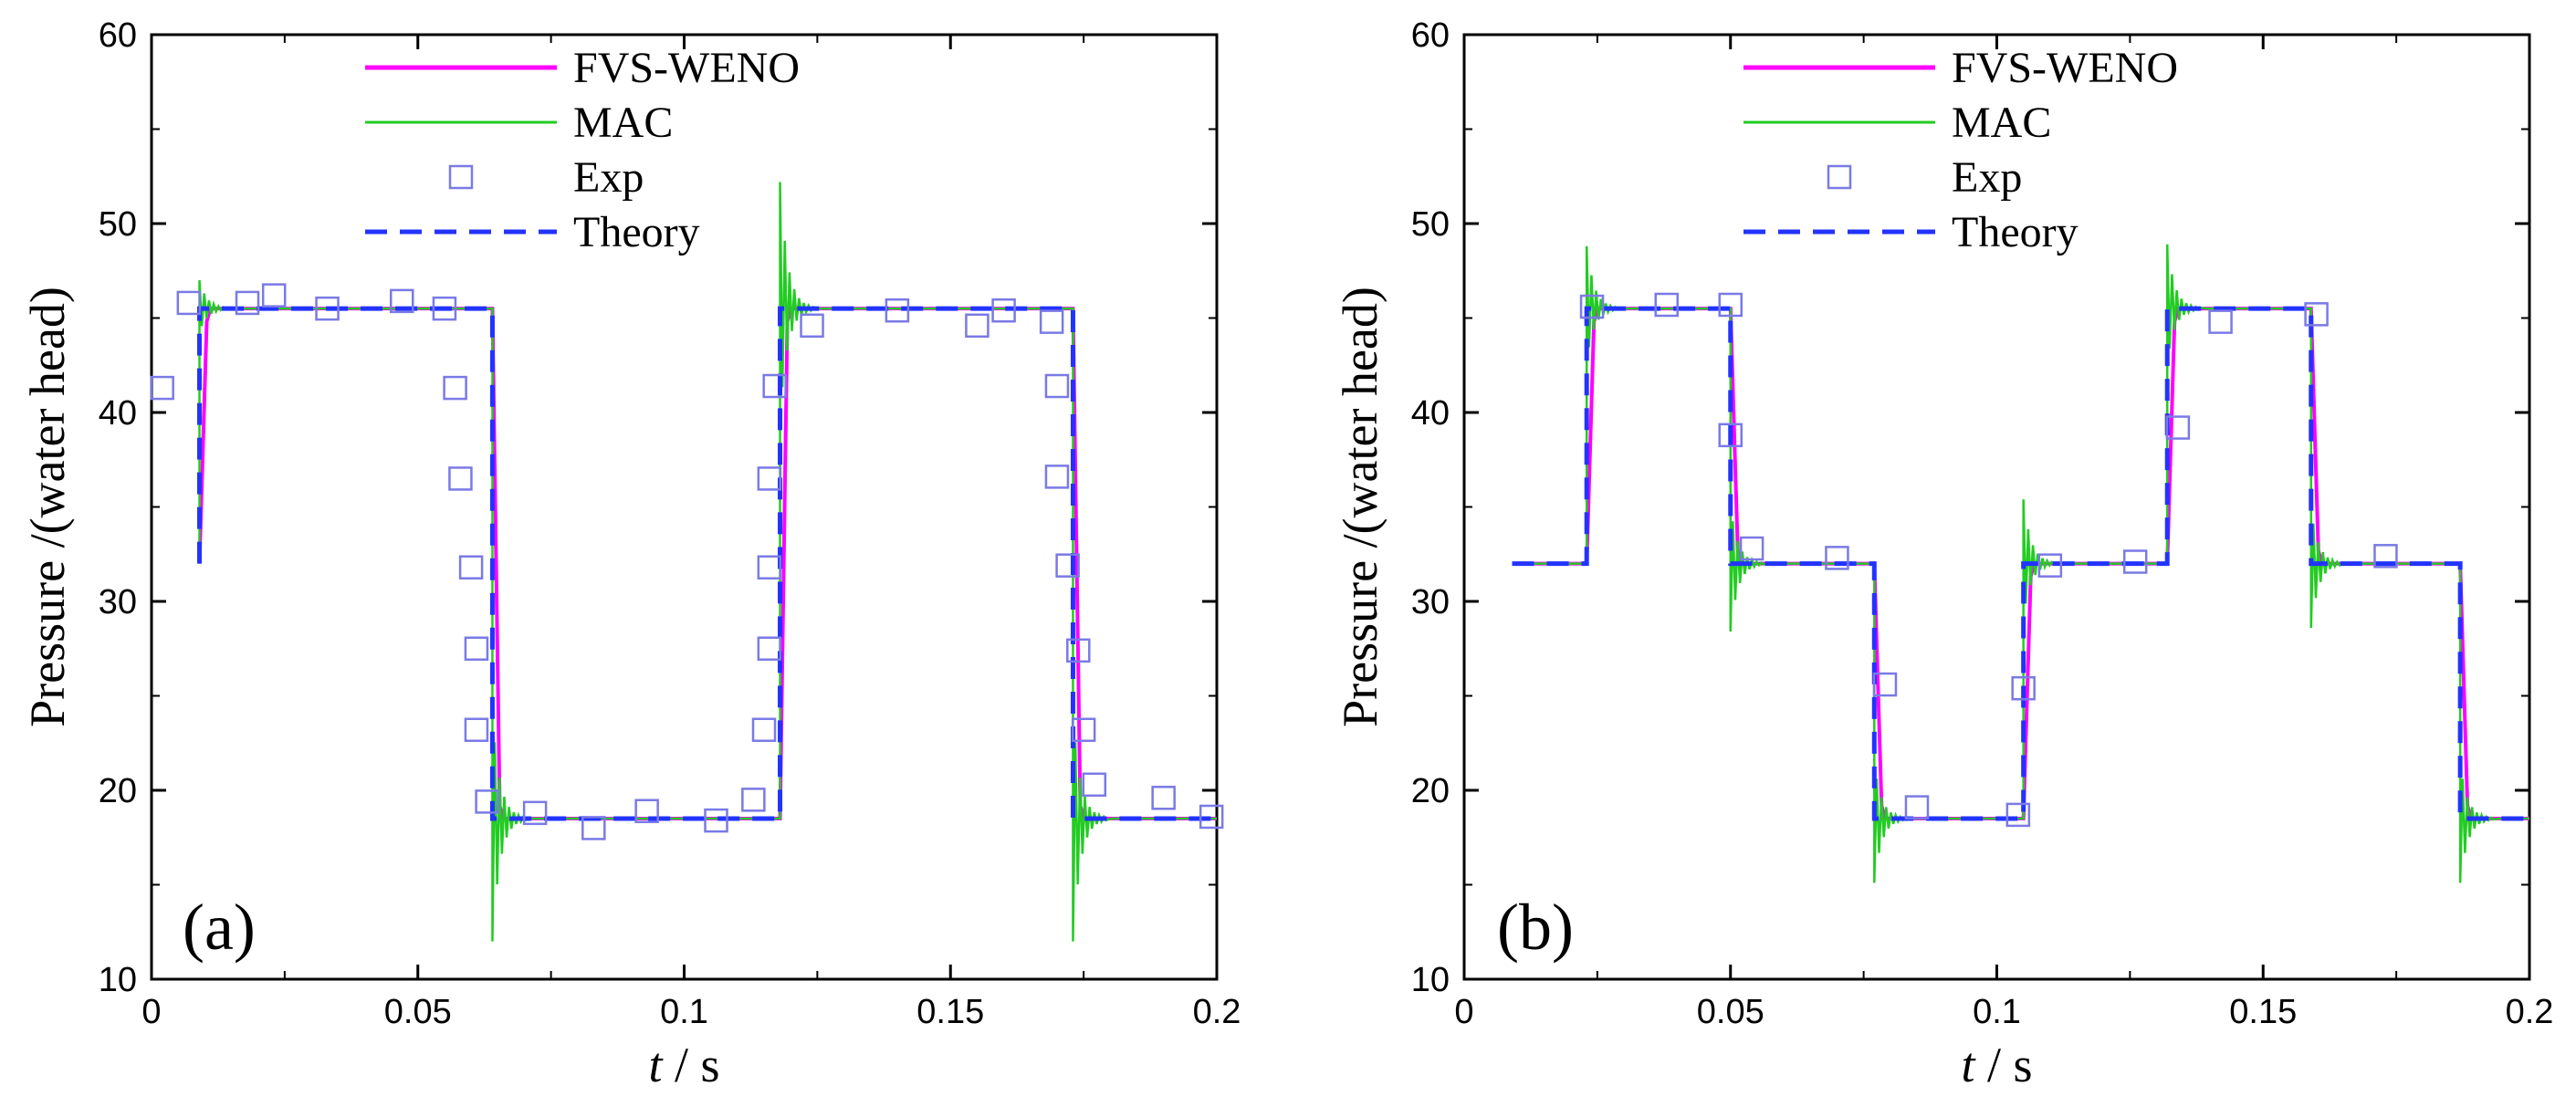 The width and height of the screenshot is (2576, 1096). What do you see at coordinates (2530, 1012) in the screenshot?
I see `x-tick-label-b: 0.2` at bounding box center [2530, 1012].